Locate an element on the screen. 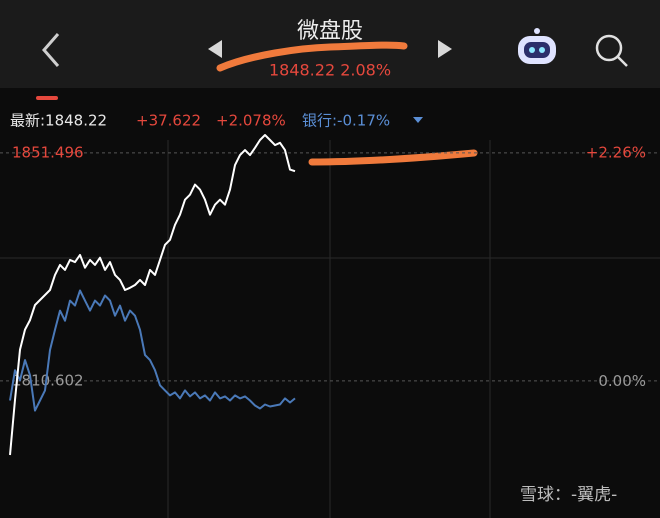 This screenshot has height=518, width=660. search-icon is located at coordinates (611, 50).